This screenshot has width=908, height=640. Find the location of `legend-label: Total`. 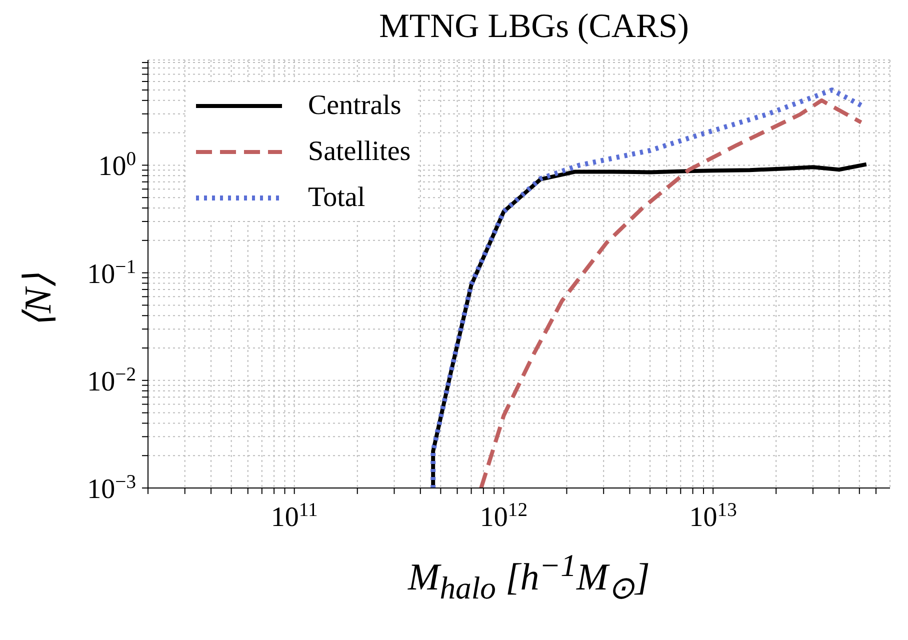

legend-label: Total is located at coordinates (337, 198).